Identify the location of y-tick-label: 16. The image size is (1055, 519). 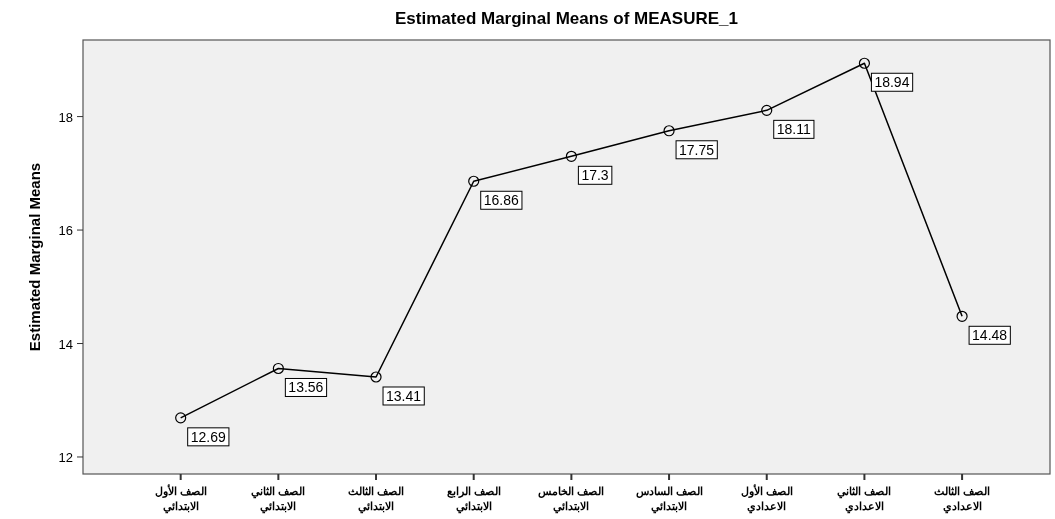
(65, 231).